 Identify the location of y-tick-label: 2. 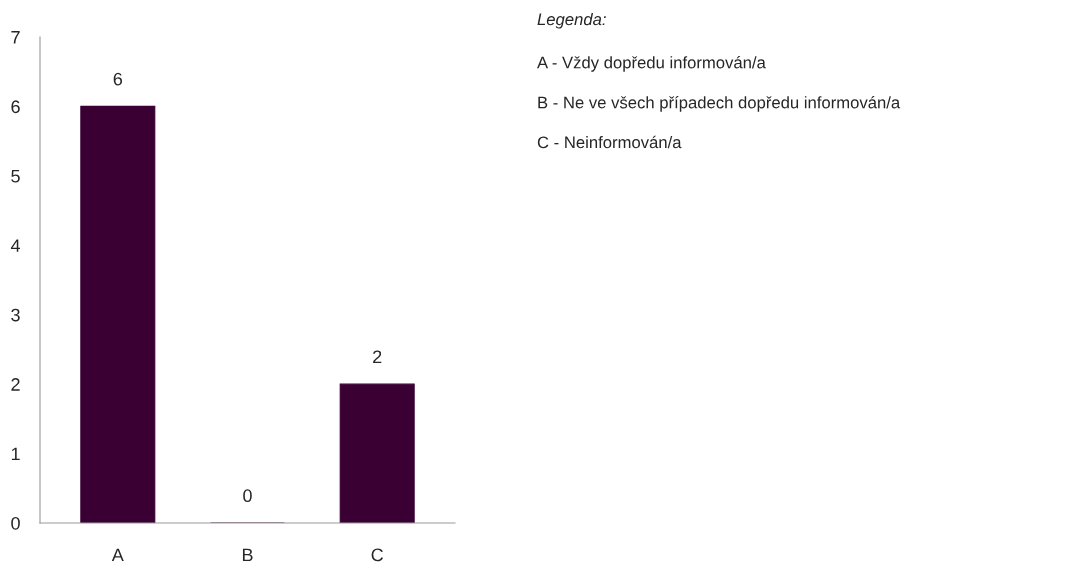
(15, 384).